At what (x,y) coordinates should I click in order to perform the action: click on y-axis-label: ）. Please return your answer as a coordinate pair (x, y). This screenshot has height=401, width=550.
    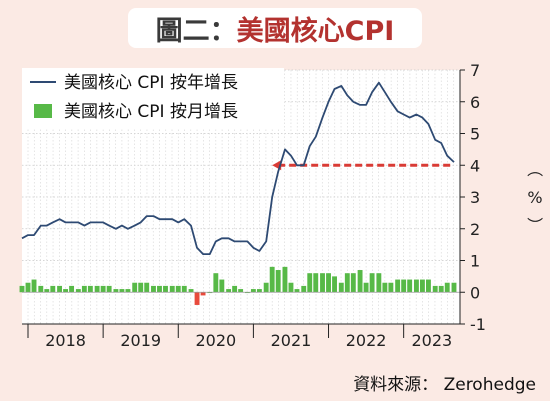
    Looking at the image, I should click on (534, 225).